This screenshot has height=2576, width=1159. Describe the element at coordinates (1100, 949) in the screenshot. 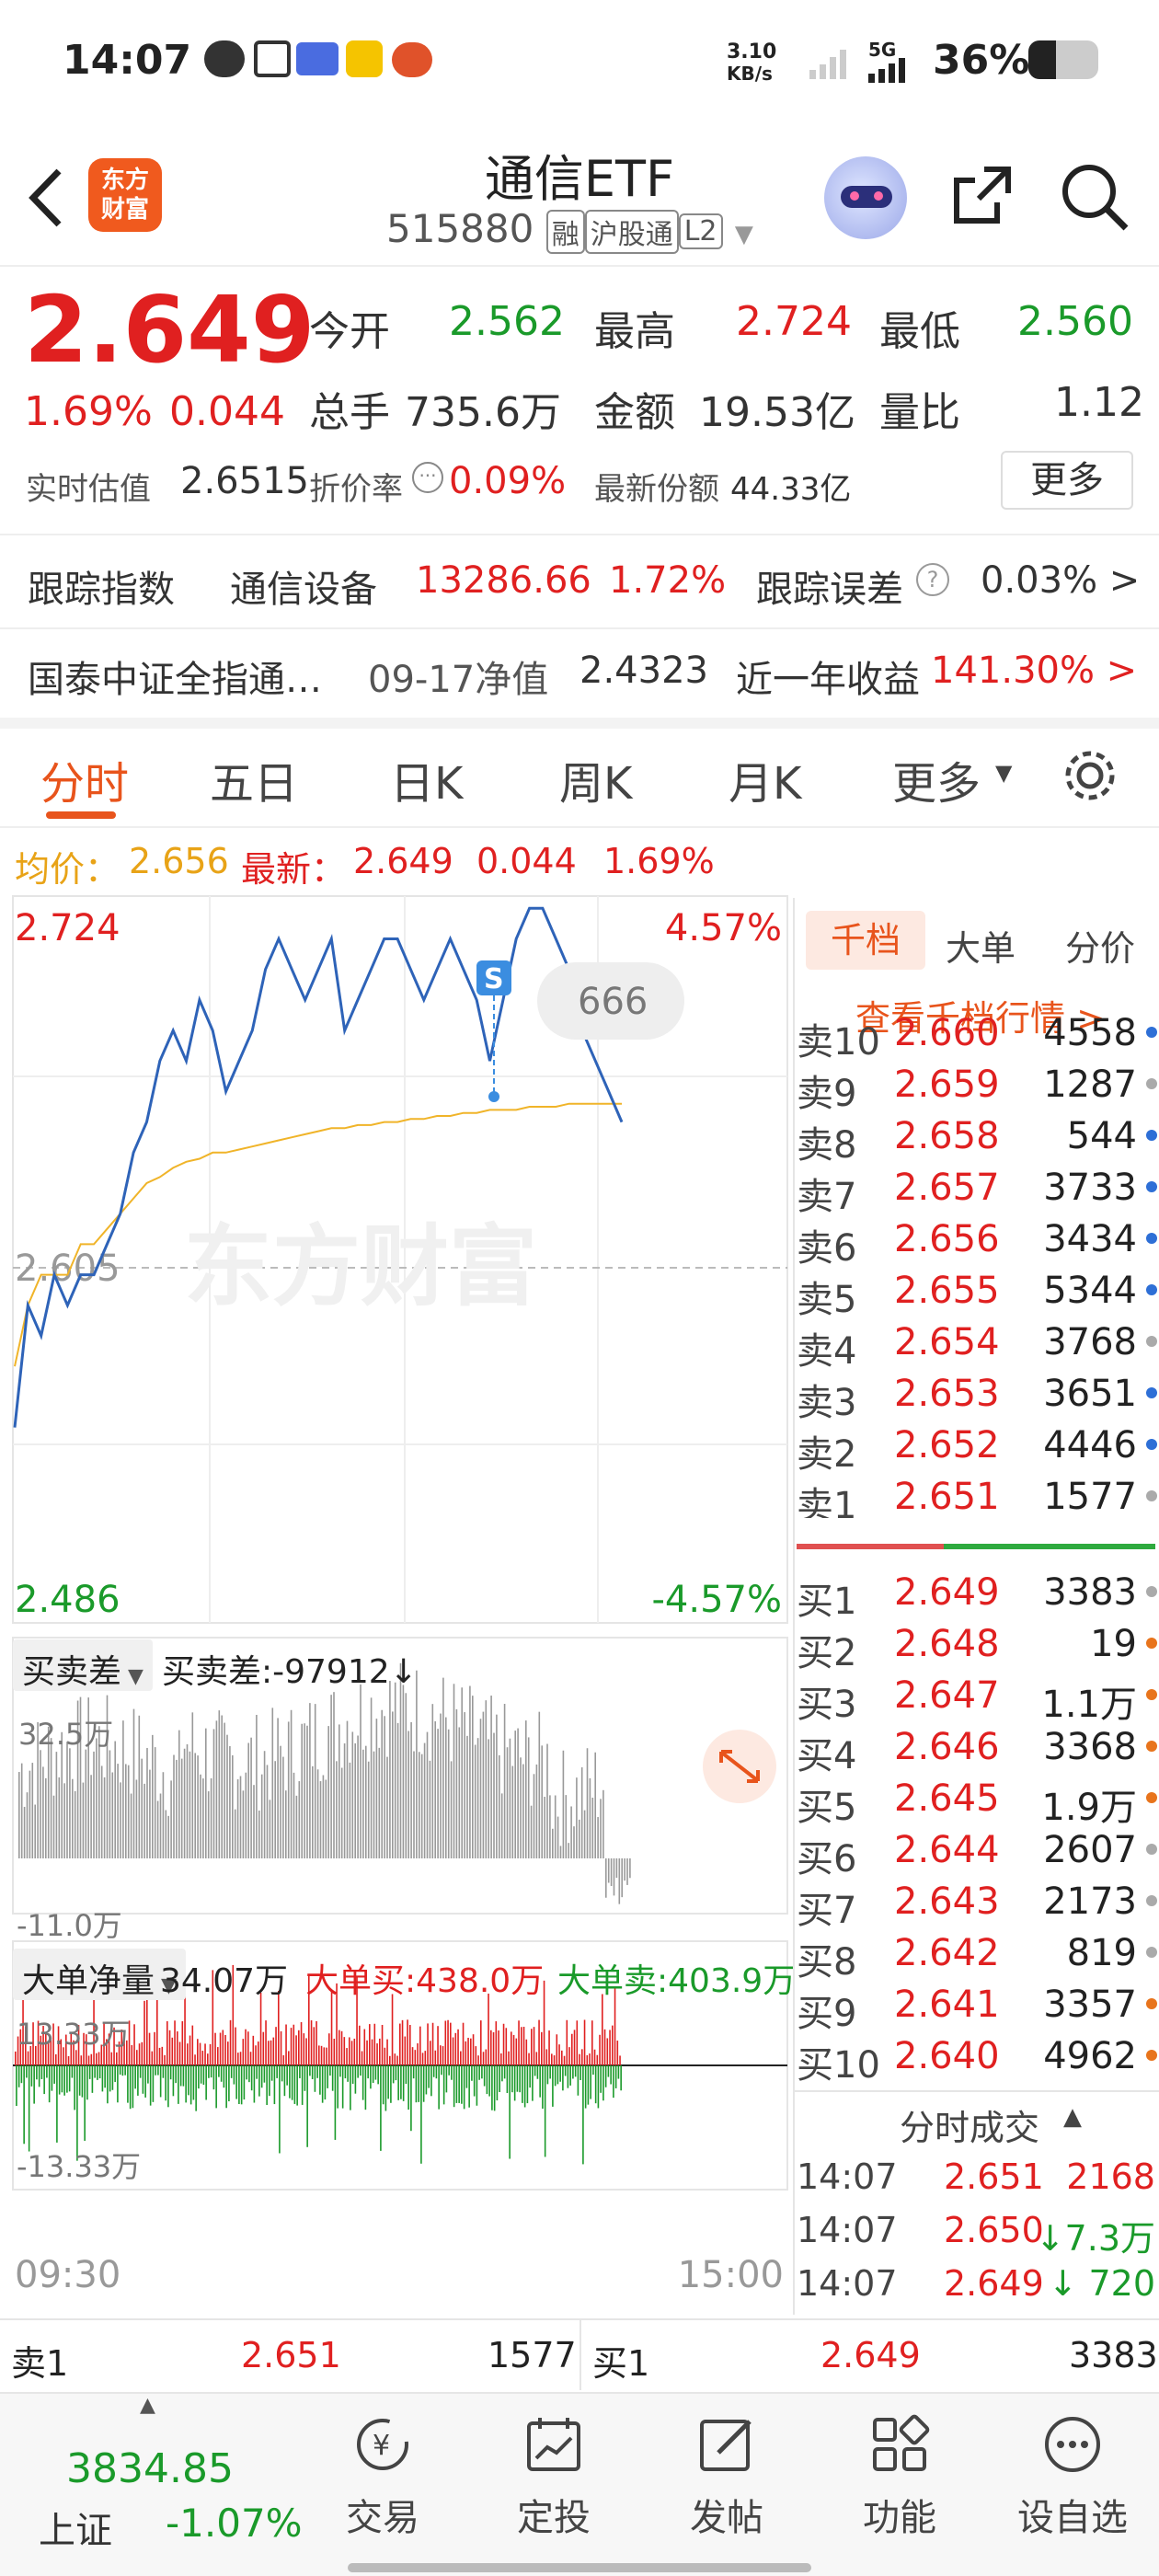

I see `tab-price-distribution: 分价` at that location.